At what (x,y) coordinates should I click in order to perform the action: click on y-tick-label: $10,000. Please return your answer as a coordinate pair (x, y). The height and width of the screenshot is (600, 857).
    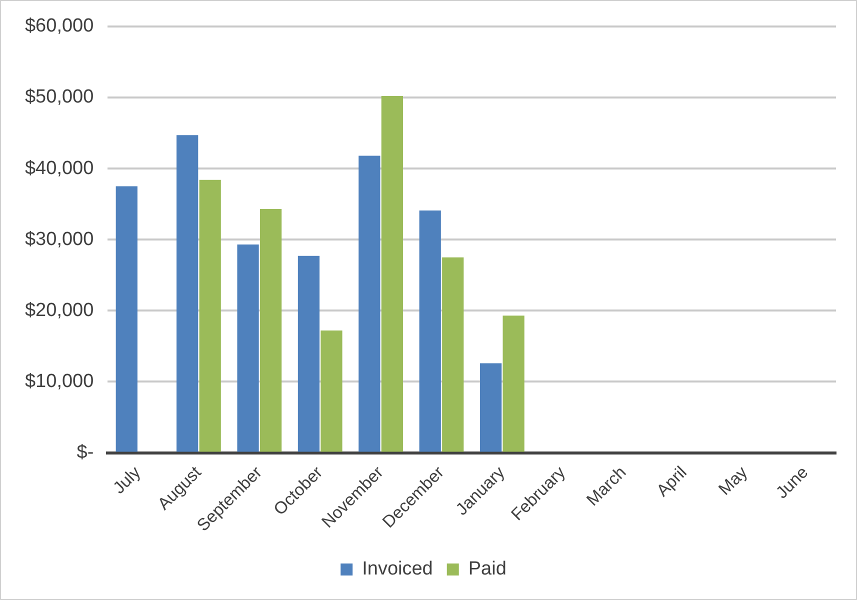
    Looking at the image, I should click on (59, 381).